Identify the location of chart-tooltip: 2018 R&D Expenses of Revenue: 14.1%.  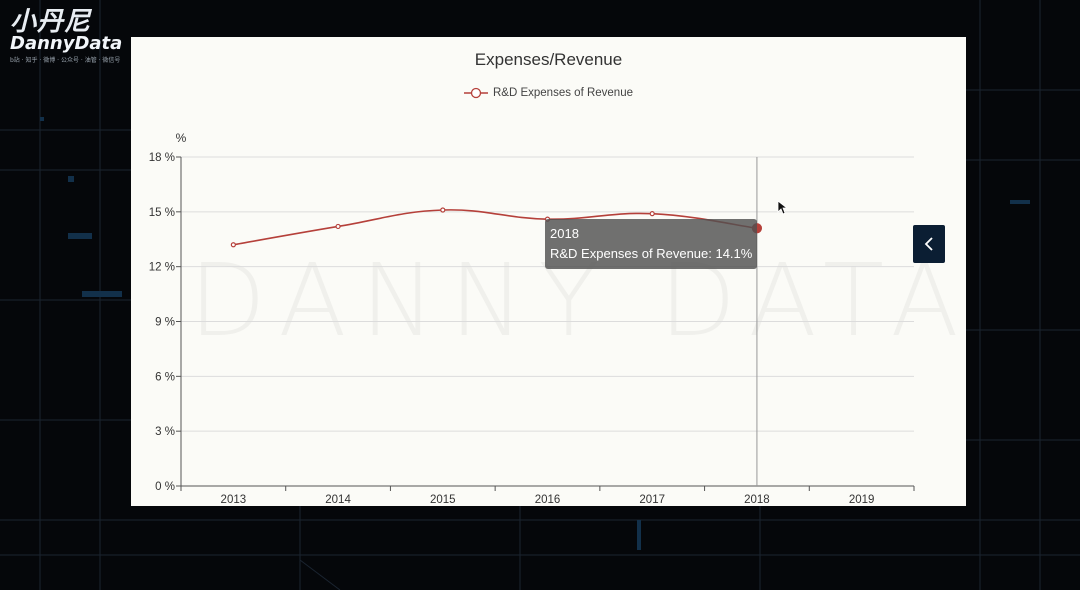
(651, 244).